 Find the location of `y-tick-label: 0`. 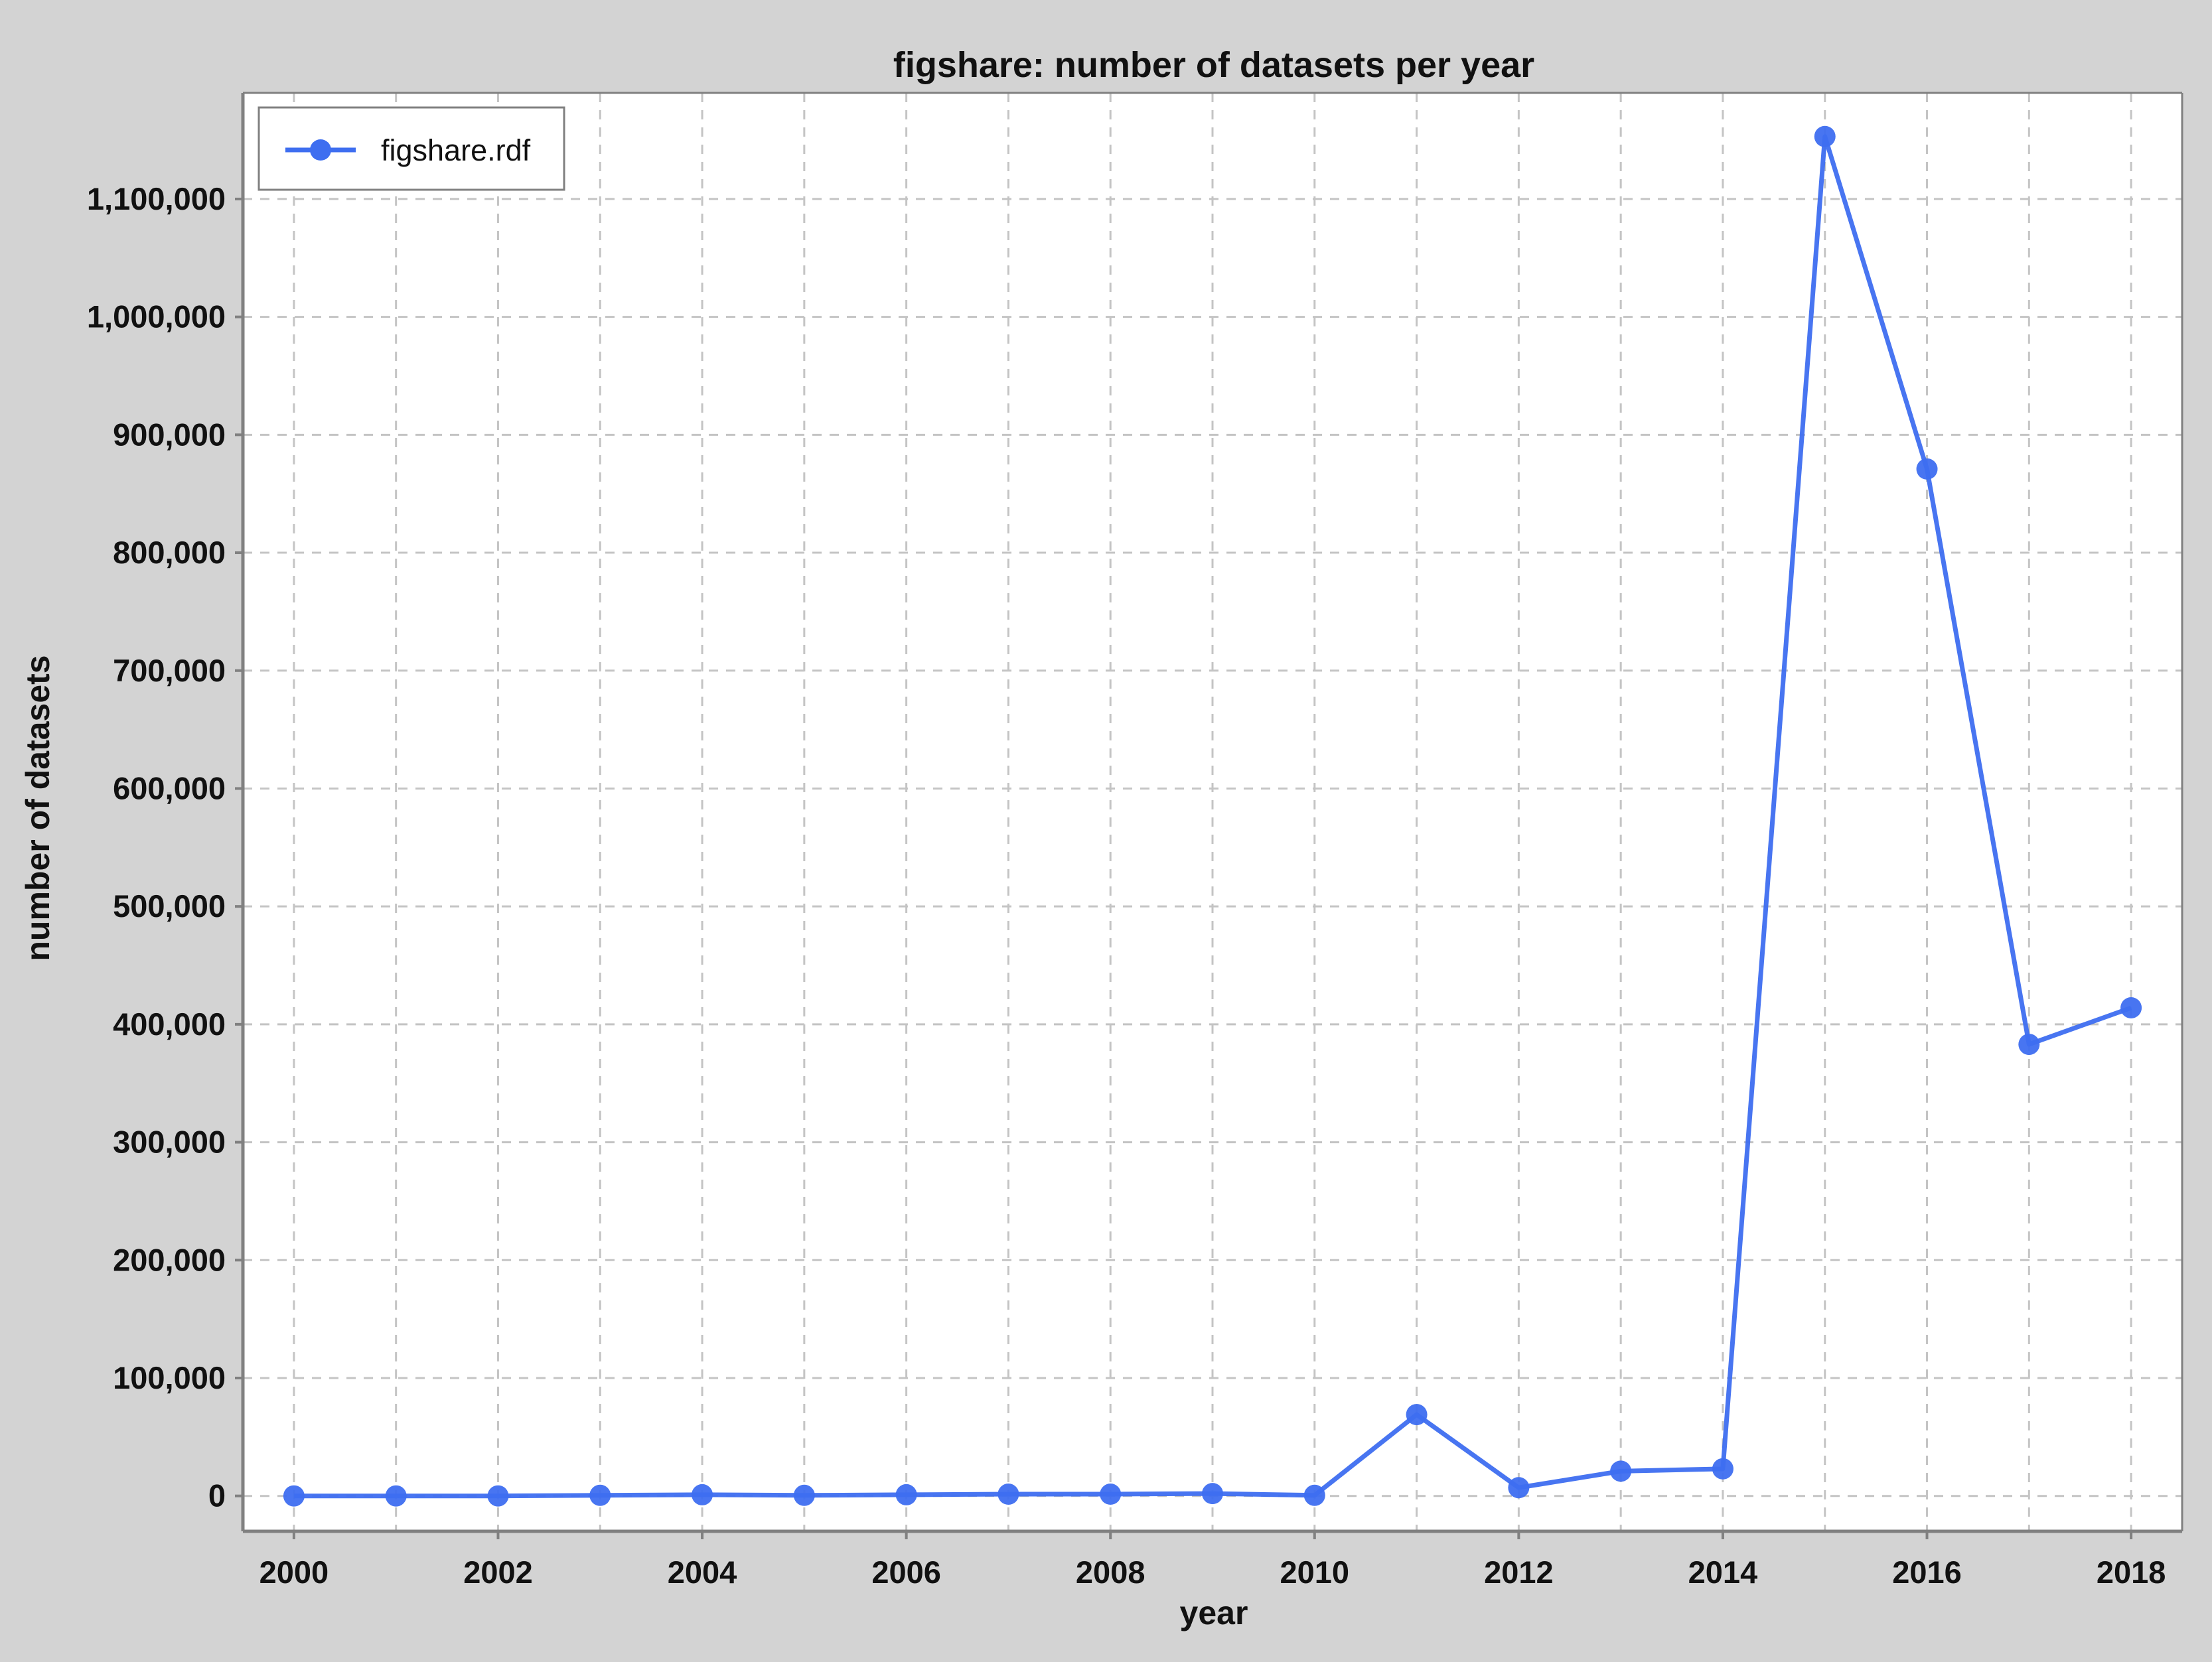

y-tick-label: 0 is located at coordinates (217, 1496).